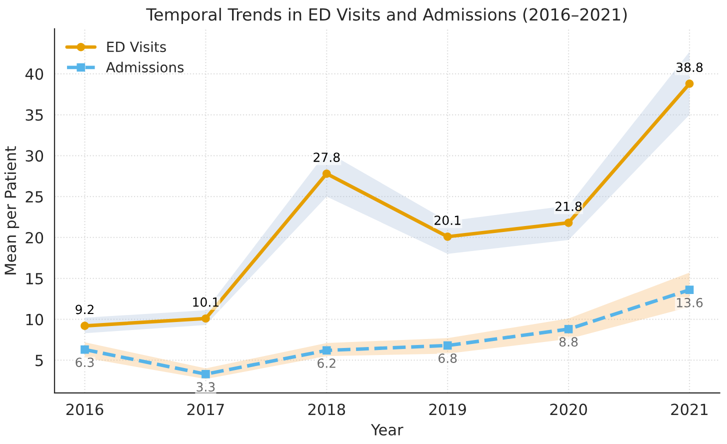  Describe the element at coordinates (689, 67) in the screenshot. I see `data-label: 38.8` at that location.